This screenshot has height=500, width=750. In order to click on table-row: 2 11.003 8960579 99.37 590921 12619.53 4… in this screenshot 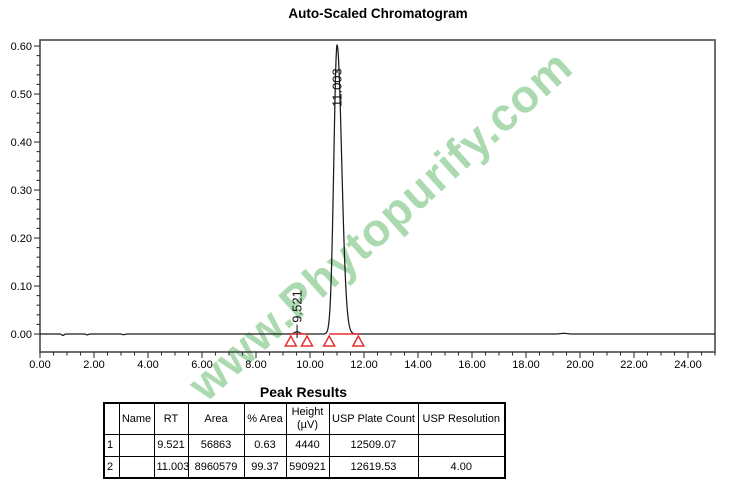, I will do `click(304, 467)`.